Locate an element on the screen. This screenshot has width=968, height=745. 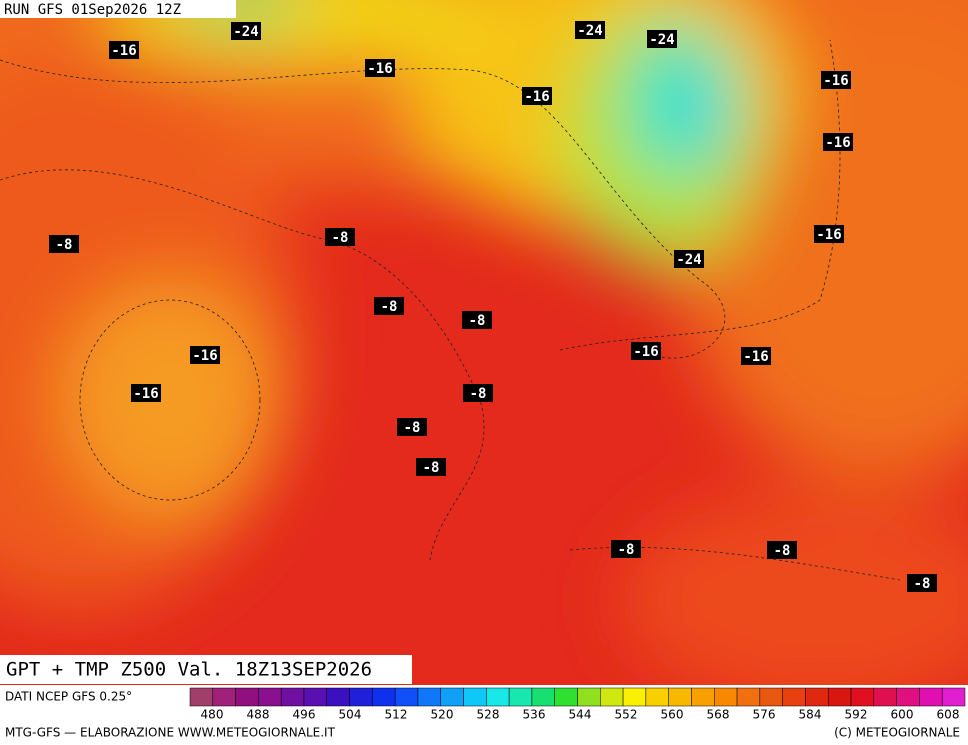
colorbar-tick-label: 560 is located at coordinates (672, 715).